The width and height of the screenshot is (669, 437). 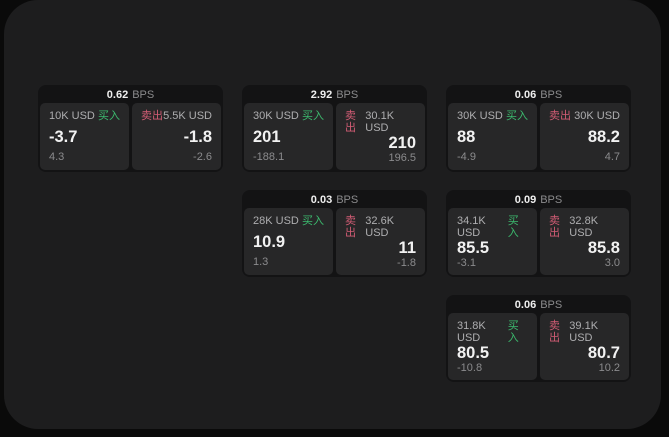 What do you see at coordinates (609, 368) in the screenshot?
I see `sell-delta-value: 10.2` at bounding box center [609, 368].